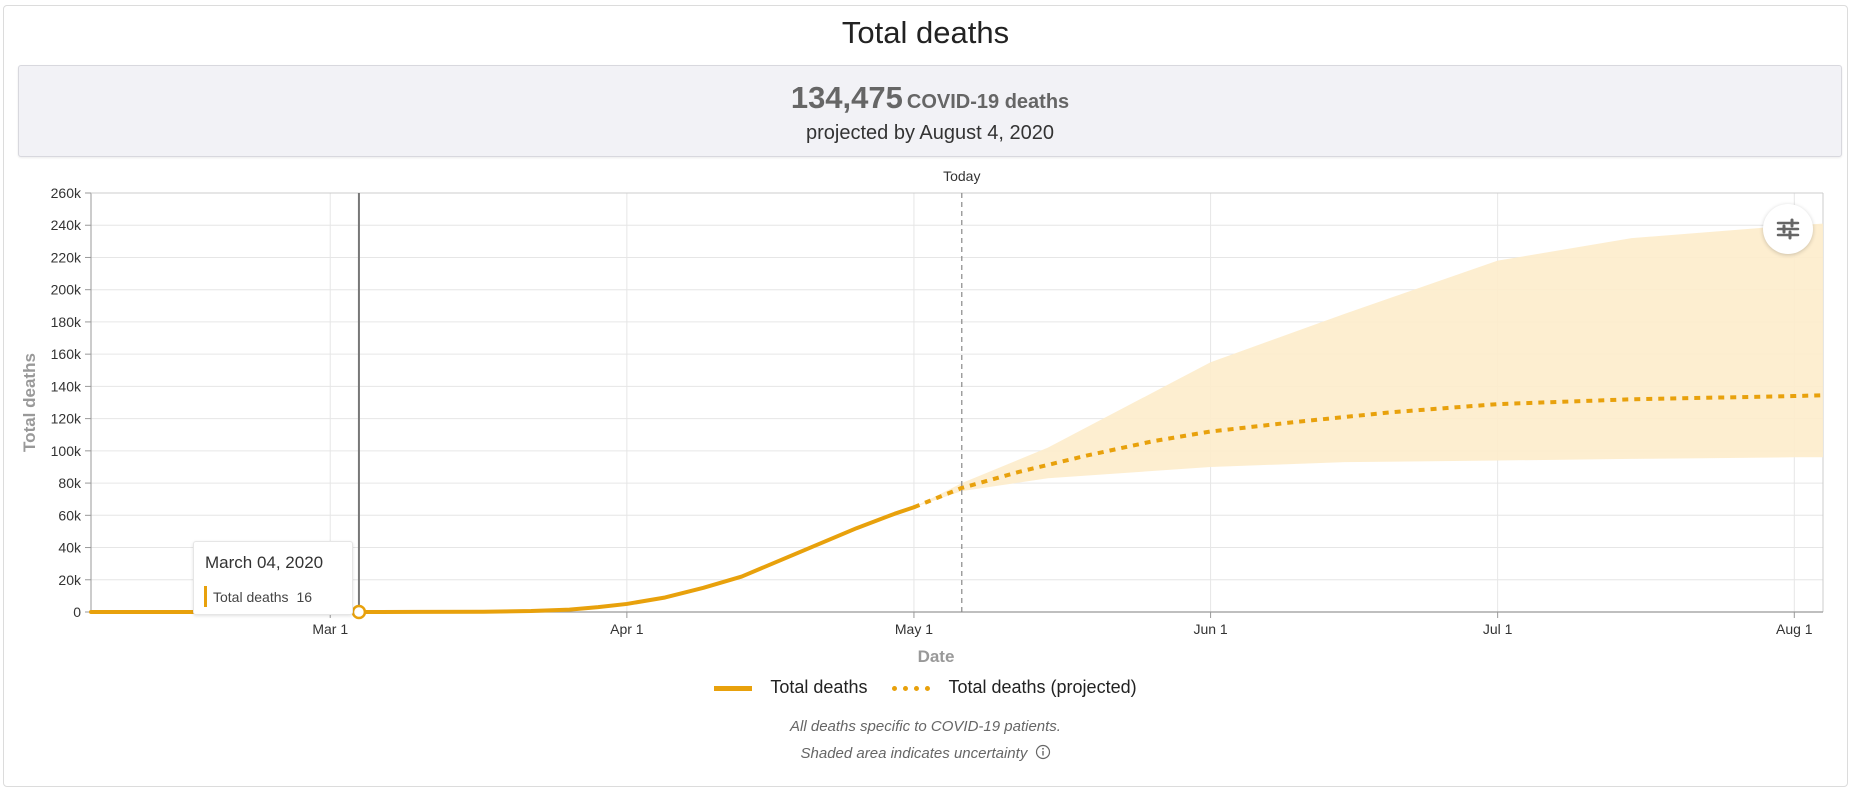 Image resolution: width=1851 pixels, height=787 pixels. Describe the element at coordinates (251, 597) in the screenshot. I see `tooltip-label: Total deaths` at that location.